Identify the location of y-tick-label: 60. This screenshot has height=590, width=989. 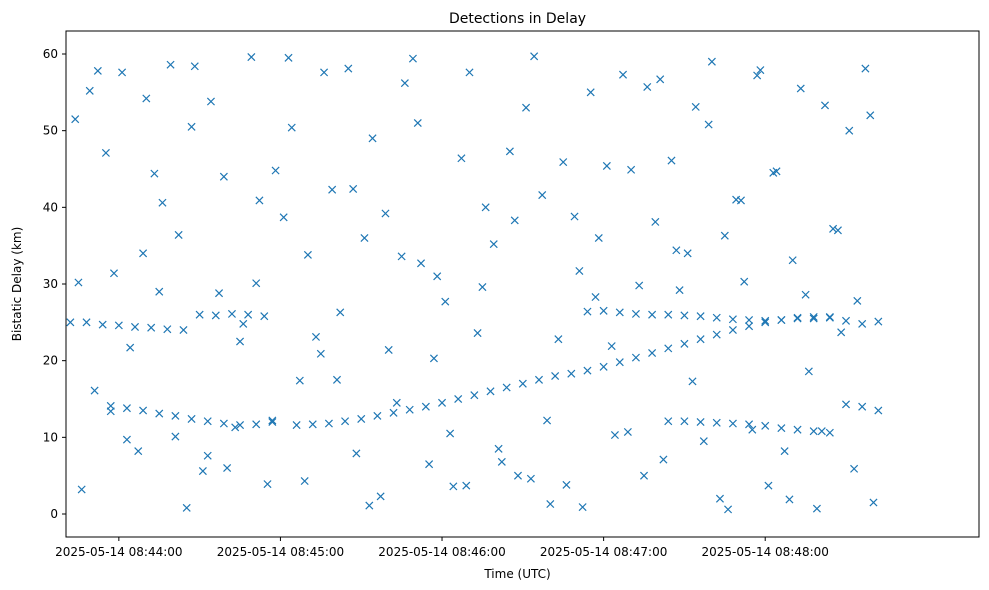
(50, 54).